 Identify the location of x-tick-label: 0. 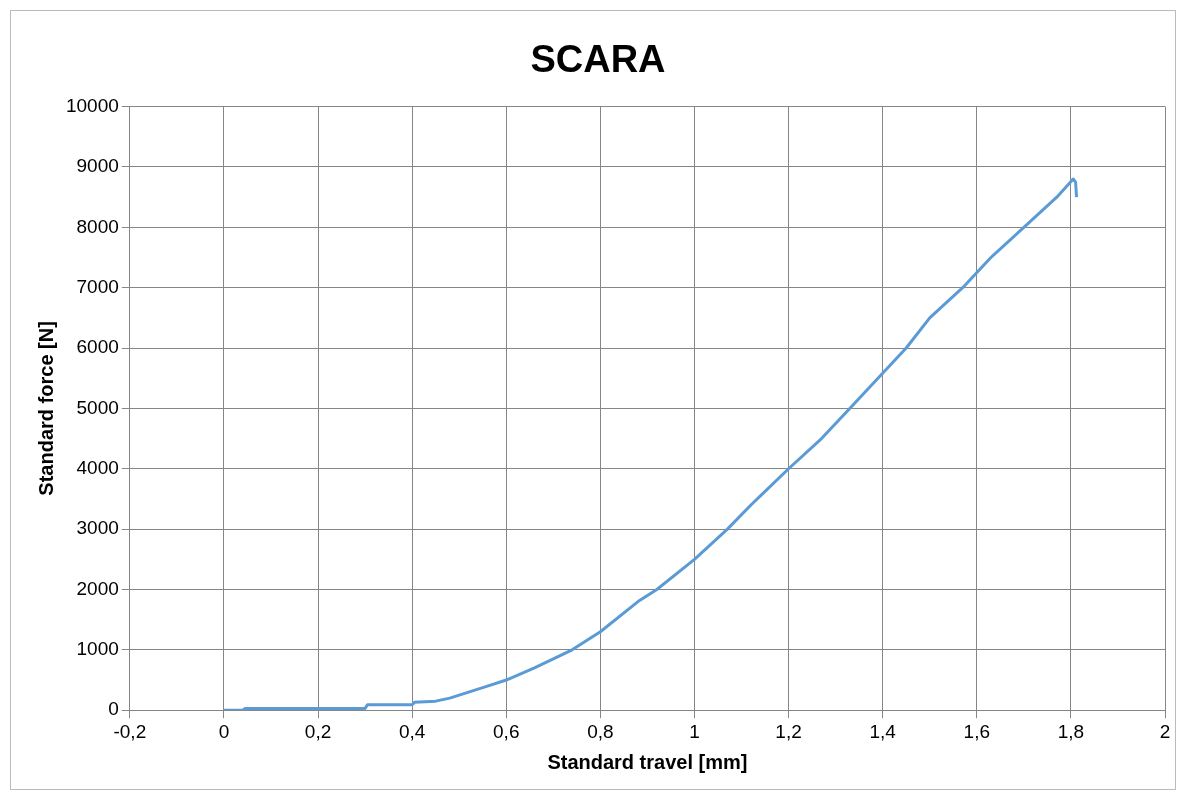
(224, 731).